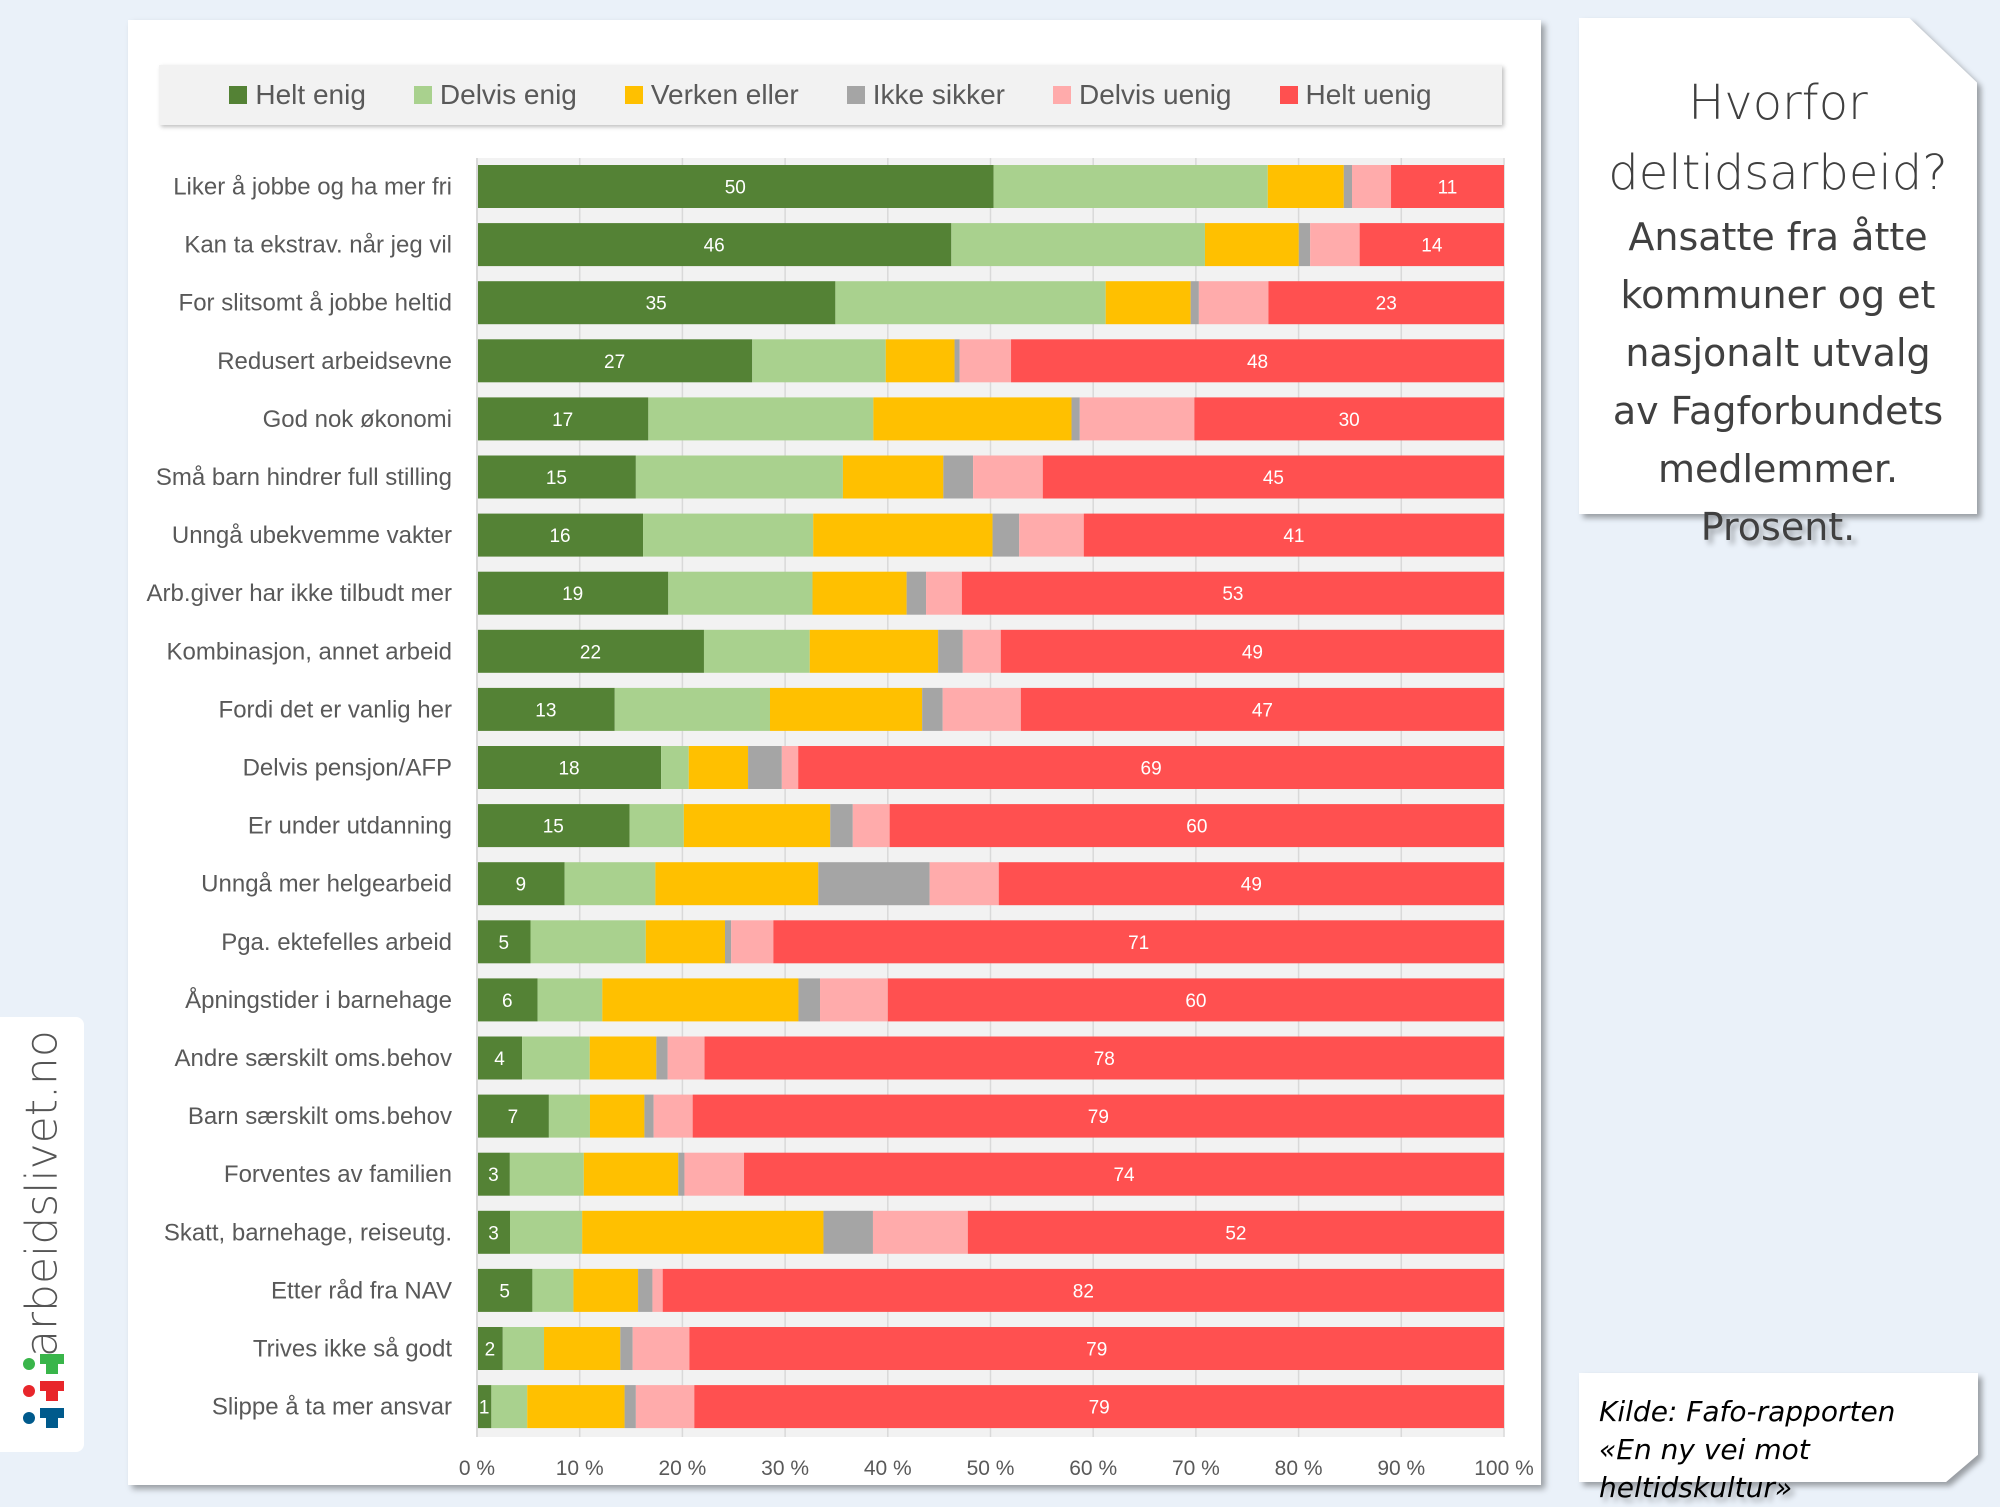 This screenshot has width=2000, height=1507. What do you see at coordinates (1432, 246) in the screenshot?
I see `data-label-helt-uenig: 14` at bounding box center [1432, 246].